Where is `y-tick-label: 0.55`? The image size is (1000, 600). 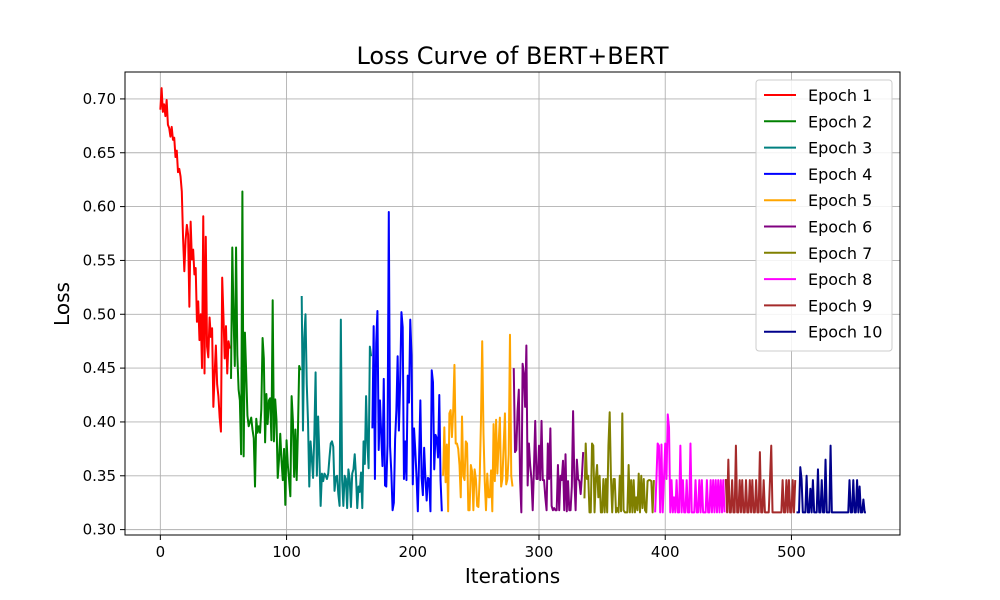 y-tick-label: 0.55 is located at coordinates (99, 260).